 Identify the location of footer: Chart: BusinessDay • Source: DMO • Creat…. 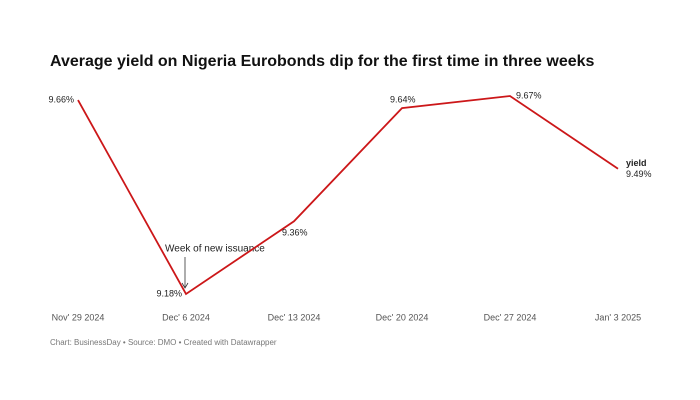
(163, 342).